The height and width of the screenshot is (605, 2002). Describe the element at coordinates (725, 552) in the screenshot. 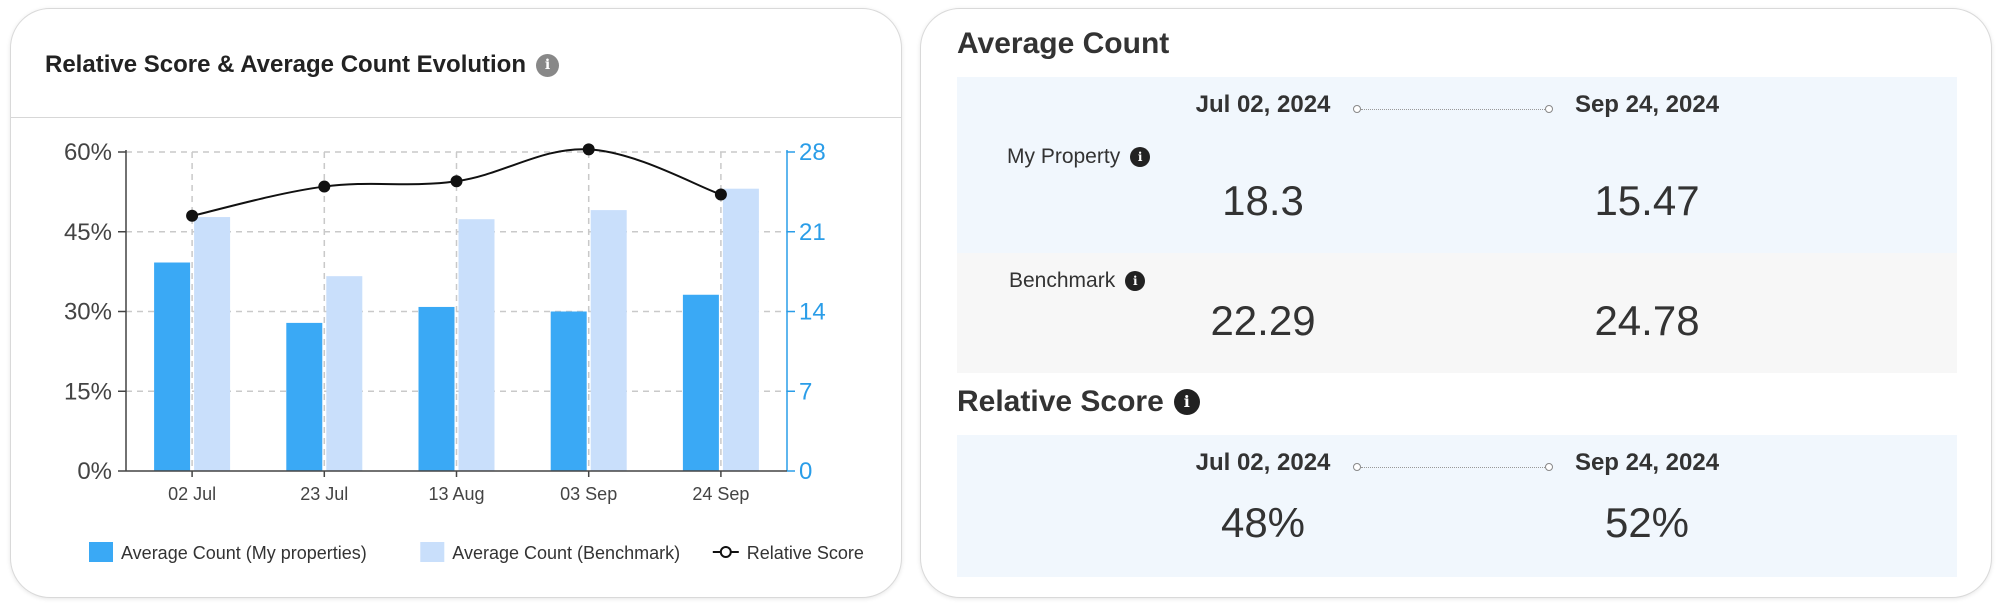

I see `legend-marker-relative-score` at that location.